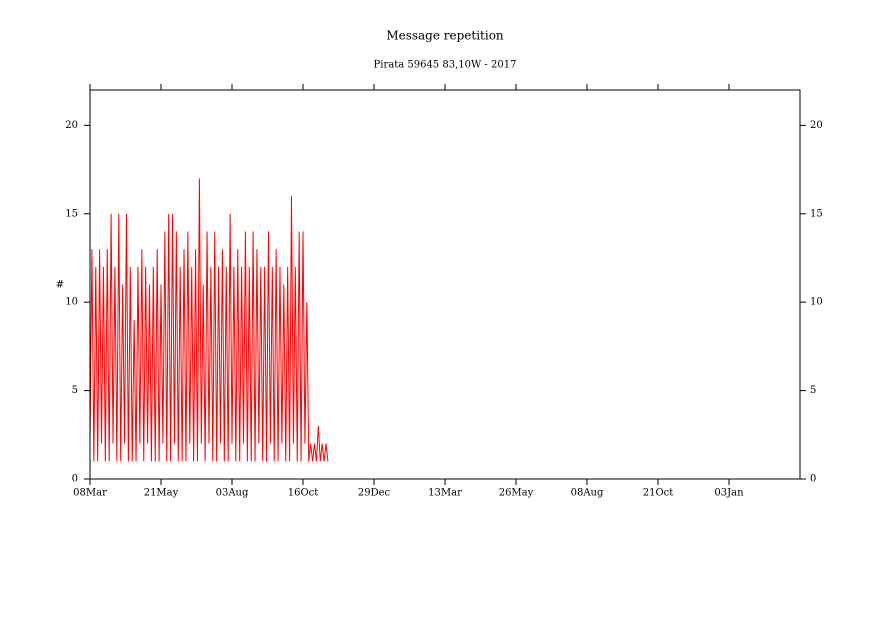 Image resolution: width=891 pixels, height=630 pixels. What do you see at coordinates (587, 493) in the screenshot?
I see `x-tick-label: 08Aug` at bounding box center [587, 493].